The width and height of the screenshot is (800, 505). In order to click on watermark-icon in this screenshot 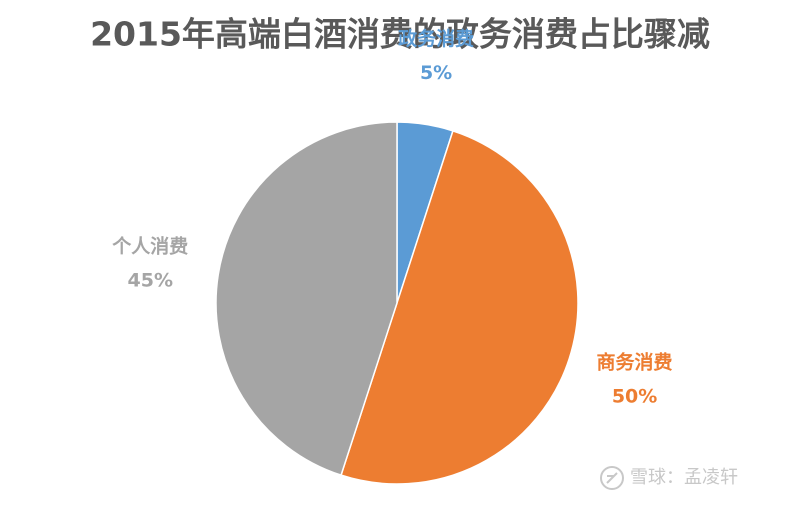, I will do `click(612, 478)`.